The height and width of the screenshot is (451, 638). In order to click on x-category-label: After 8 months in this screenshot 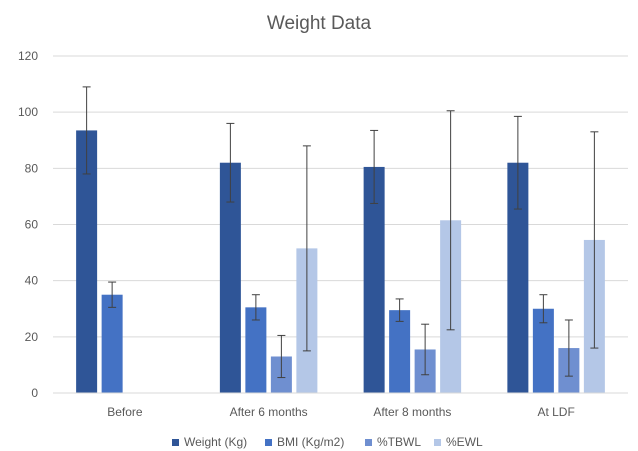, I will do `click(412, 412)`.